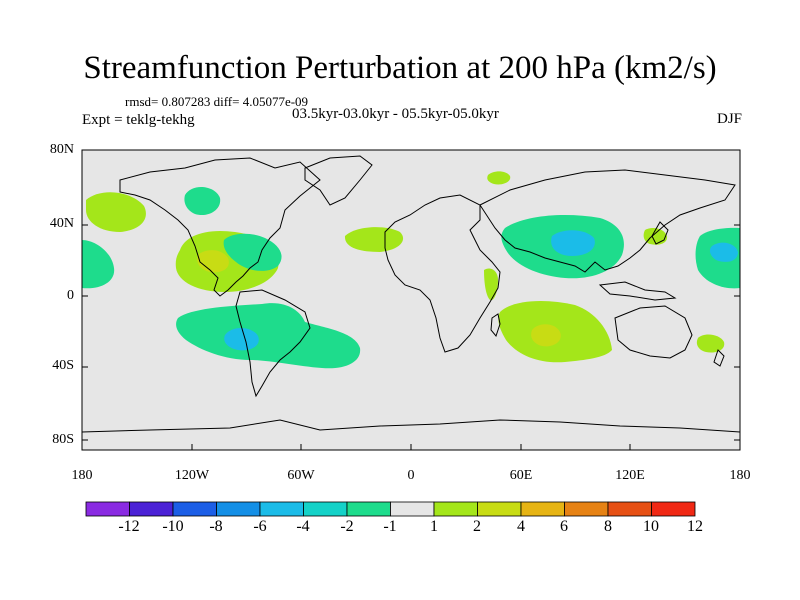 Image resolution: width=800 pixels, height=600 pixels. What do you see at coordinates (395, 114) in the screenshot?
I see `period-label: 03.5kyr-03.0kyr - 05.5kyr-05.0kyr` at bounding box center [395, 114].